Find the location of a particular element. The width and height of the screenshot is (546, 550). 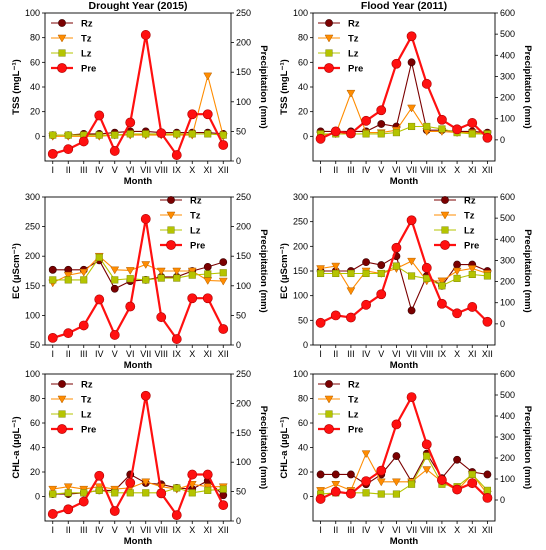

legend-label: Lz is located at coordinates (86, 54).